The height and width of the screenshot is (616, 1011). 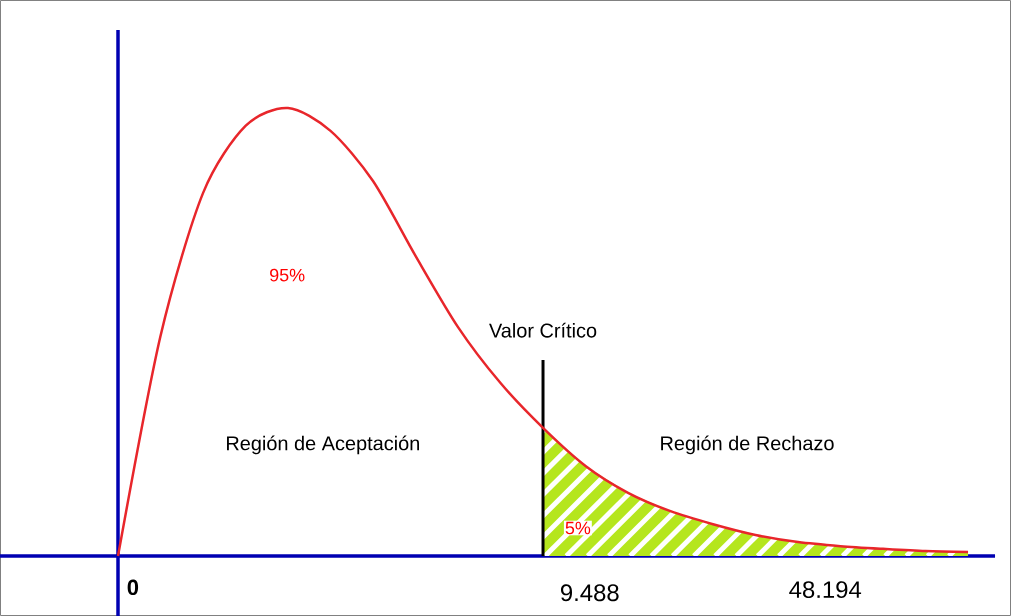 What do you see at coordinates (543, 330) in the screenshot?
I see `annotation: Valor Crítico` at bounding box center [543, 330].